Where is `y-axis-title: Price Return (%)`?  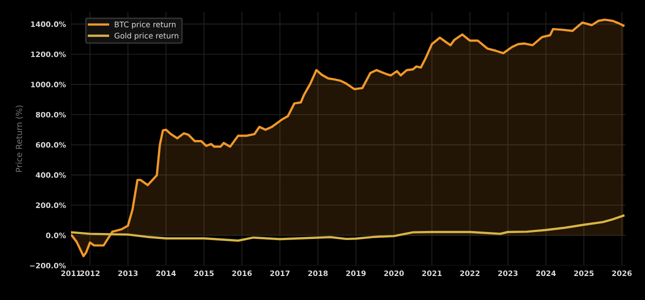
y-axis-title: Price Return (%) is located at coordinates (20, 139).